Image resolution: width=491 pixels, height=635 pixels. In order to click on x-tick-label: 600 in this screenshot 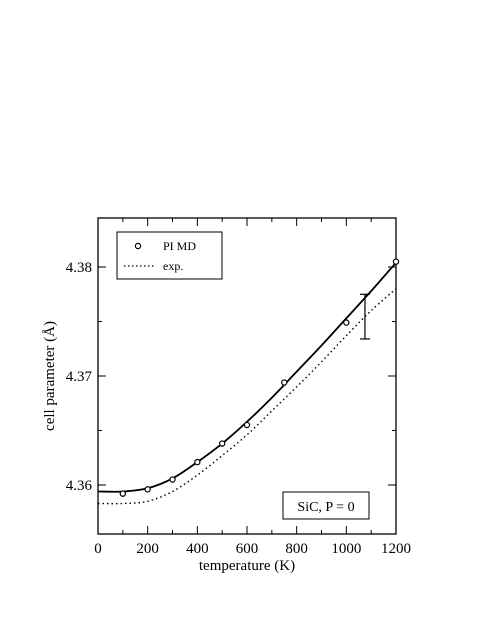, I will do `click(247, 549)`.